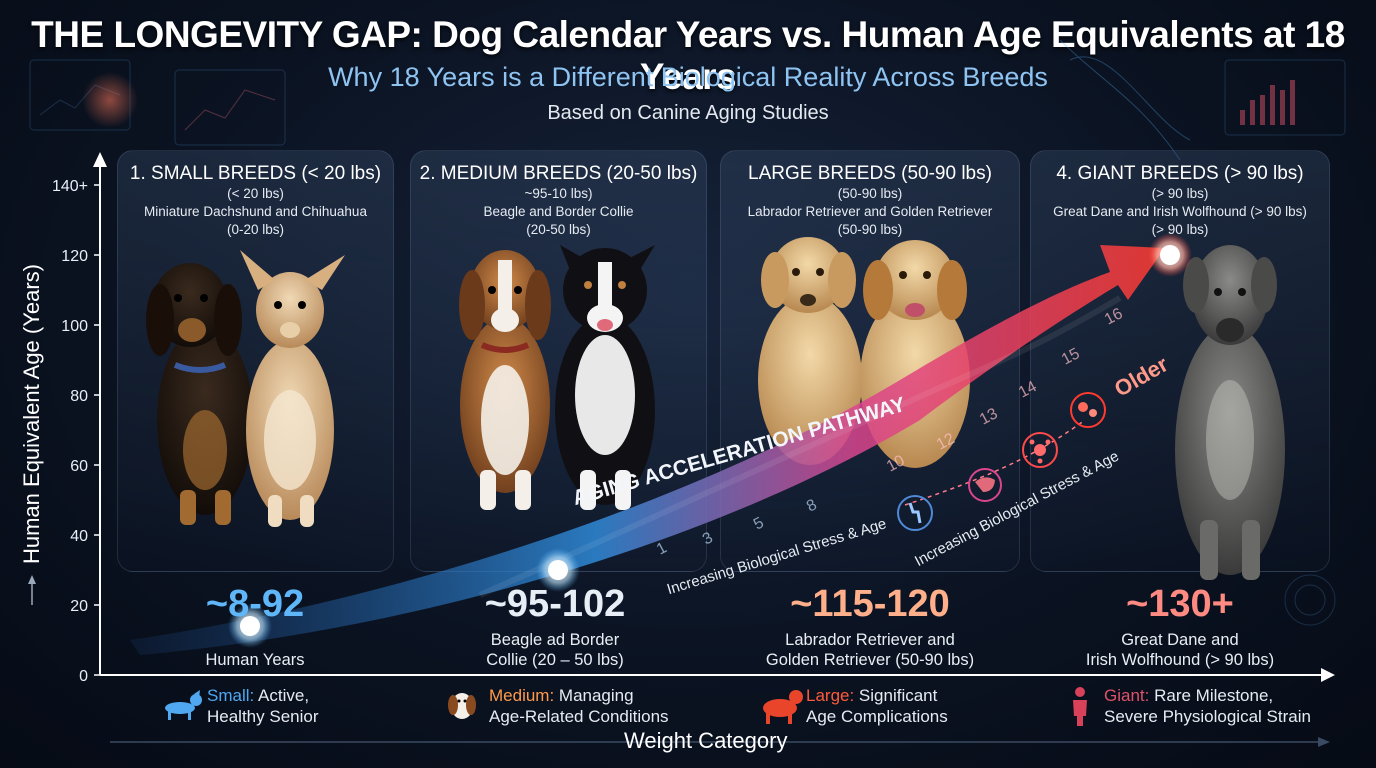 The width and height of the screenshot is (1376, 768). What do you see at coordinates (896, 463) in the screenshot?
I see `year-mark: 10` at bounding box center [896, 463].